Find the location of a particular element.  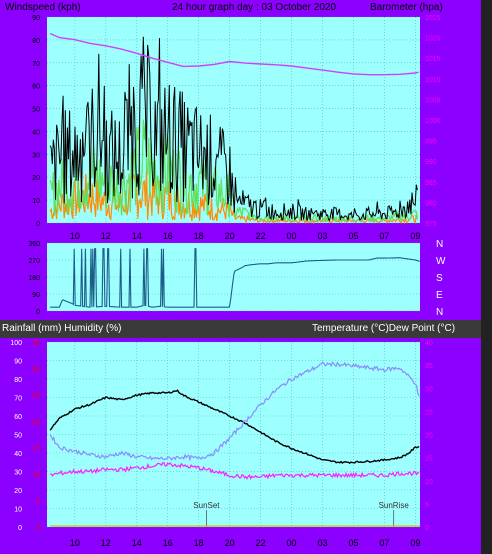

humidity-y-tick-label: 20 is located at coordinates (18, 491).